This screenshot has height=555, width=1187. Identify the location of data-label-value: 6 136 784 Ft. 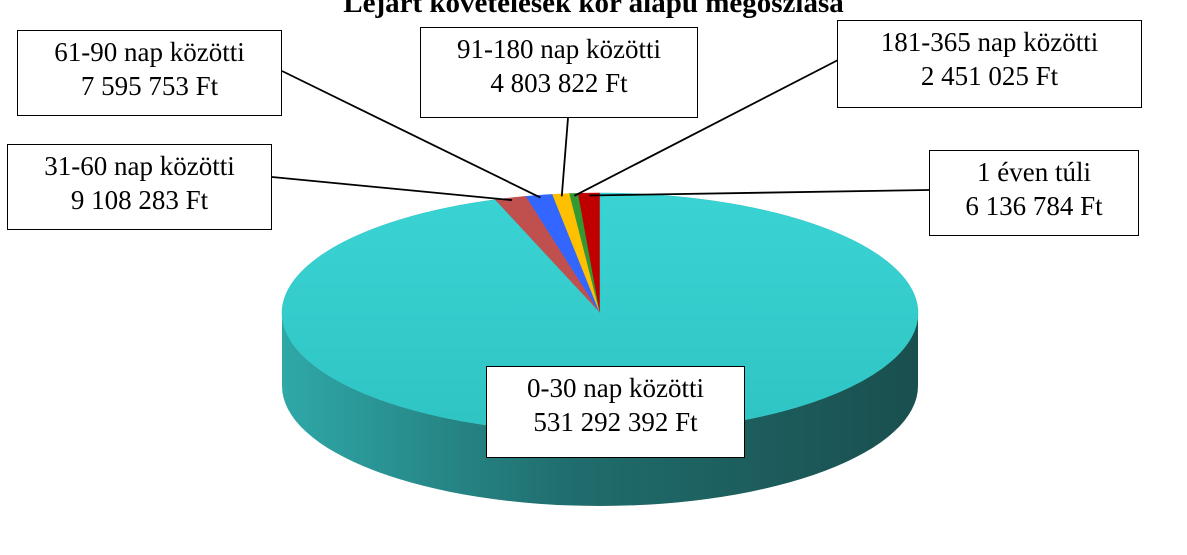
(1034, 206).